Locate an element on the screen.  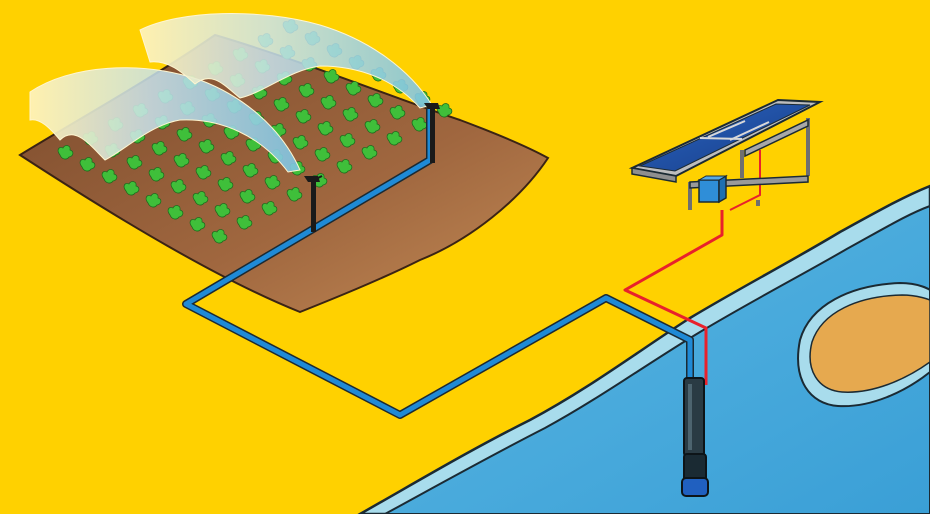
water-spray-left is located at coordinates (165, 120).